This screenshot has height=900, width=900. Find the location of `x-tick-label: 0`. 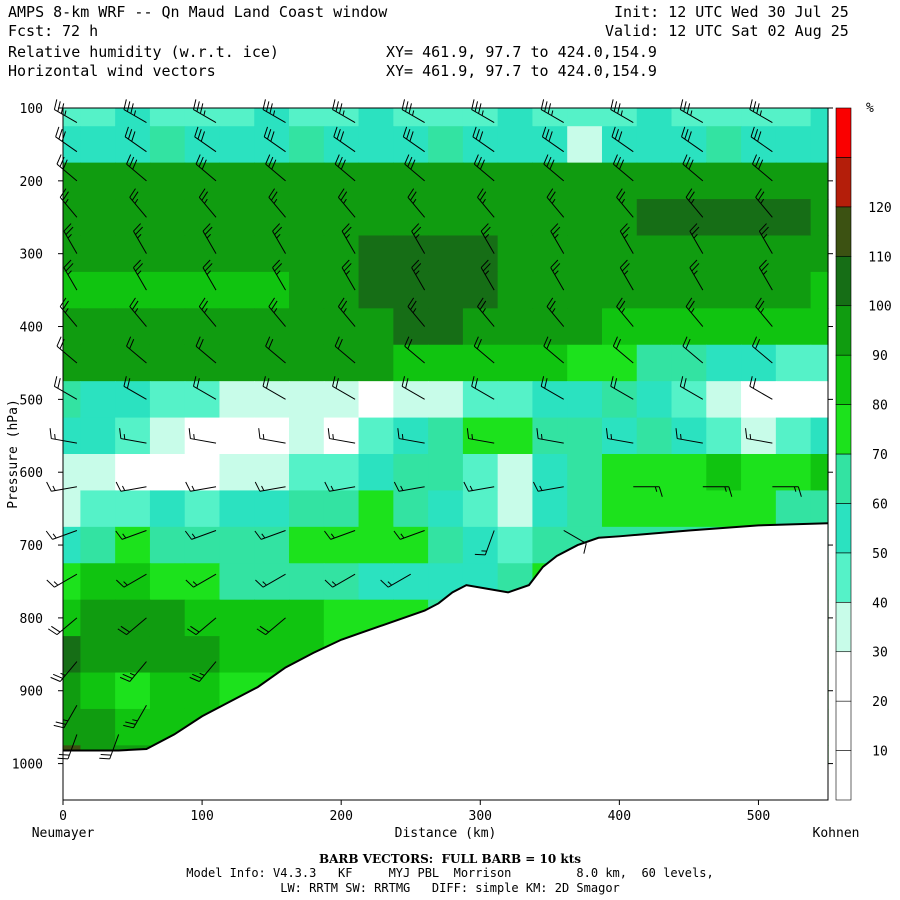

x-tick-label: 0 is located at coordinates (63, 816).